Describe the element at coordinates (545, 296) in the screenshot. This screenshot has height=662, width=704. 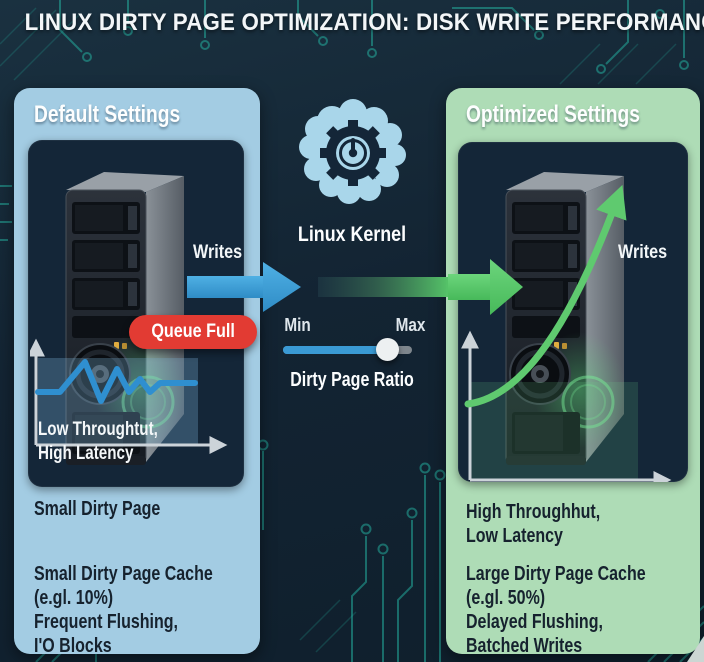
I see `growth-curve-arrow-icon` at that location.